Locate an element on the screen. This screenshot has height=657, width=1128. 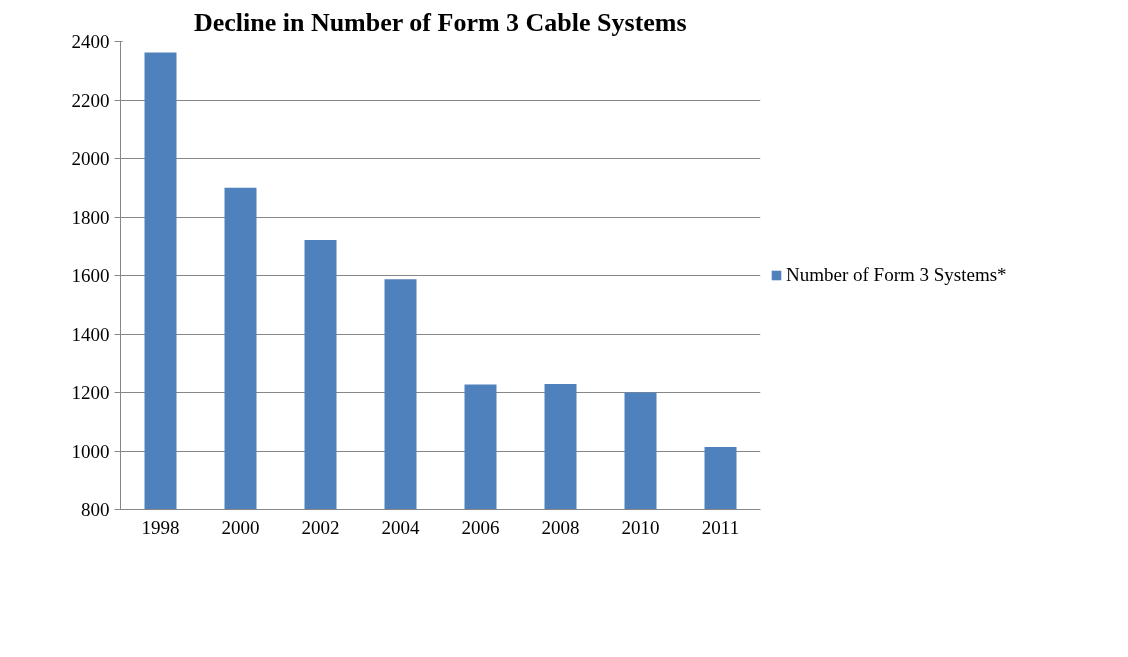
y-tick-label: 800 is located at coordinates (95, 509).